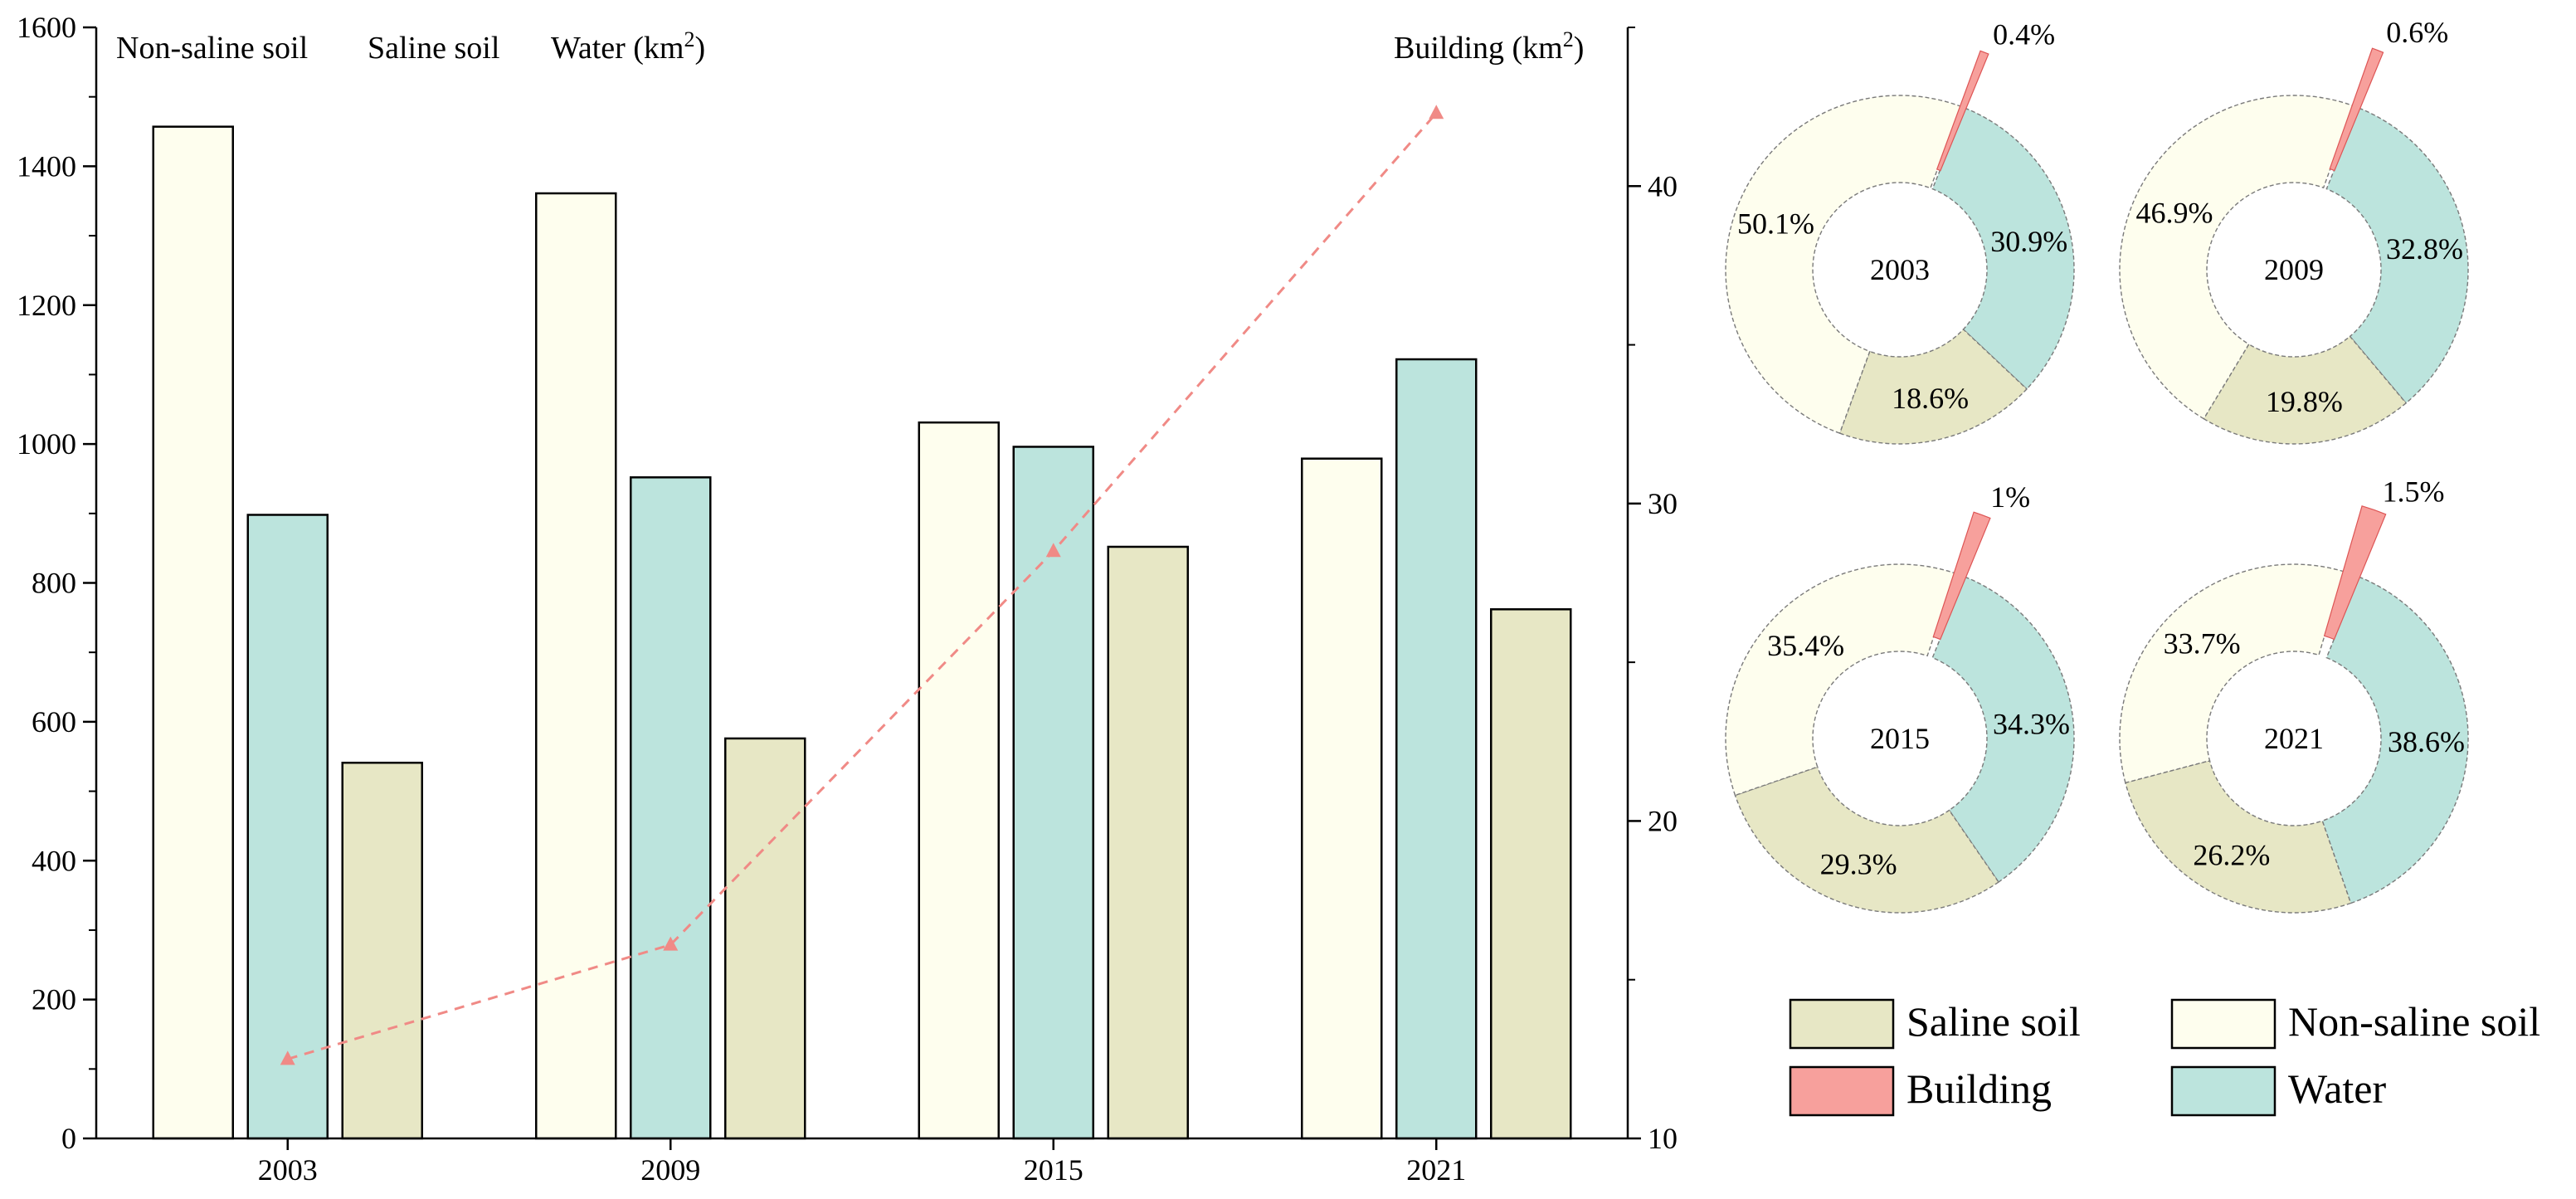  I want to click on left-tick-label-600: 600, so click(54, 721).